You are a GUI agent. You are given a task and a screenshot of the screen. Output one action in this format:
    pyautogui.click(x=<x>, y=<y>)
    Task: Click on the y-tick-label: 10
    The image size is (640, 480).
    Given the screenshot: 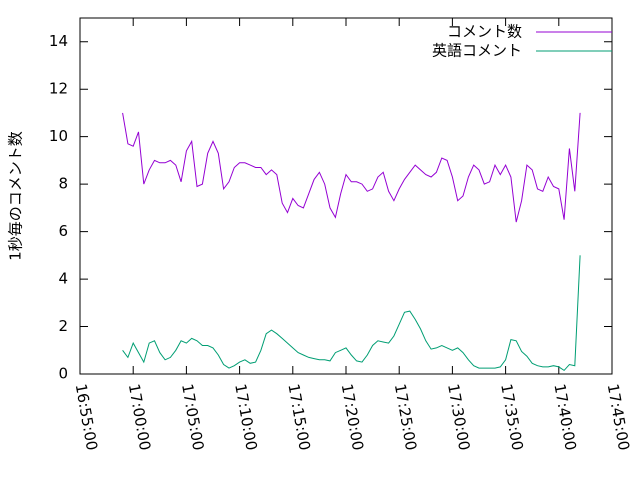 What is the action you would take?
    pyautogui.click(x=58, y=136)
    